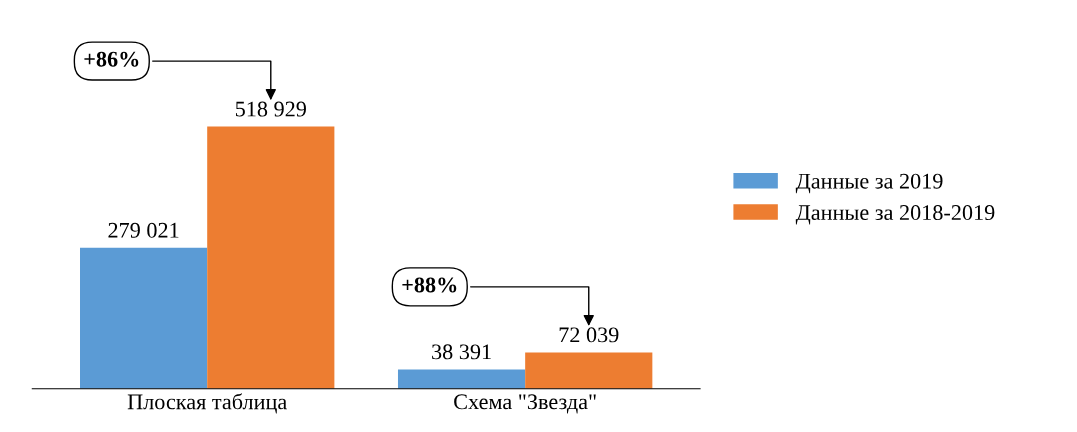  I want to click on annotation: +88%, so click(429, 285).